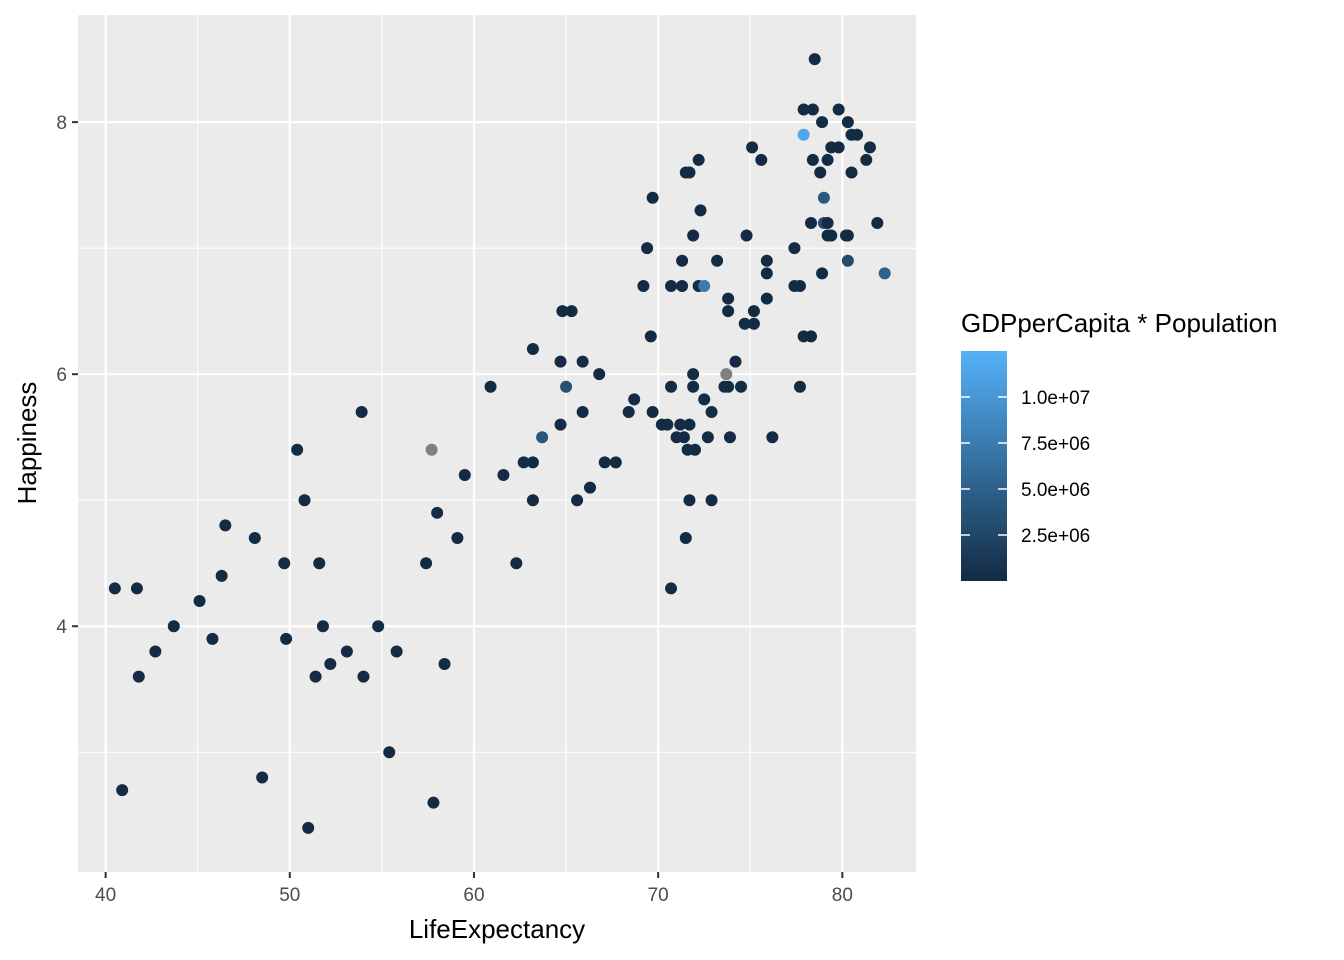 This screenshot has height=960, width=1344. I want to click on legend-tick-label: 2.5e+06, so click(1055, 536).